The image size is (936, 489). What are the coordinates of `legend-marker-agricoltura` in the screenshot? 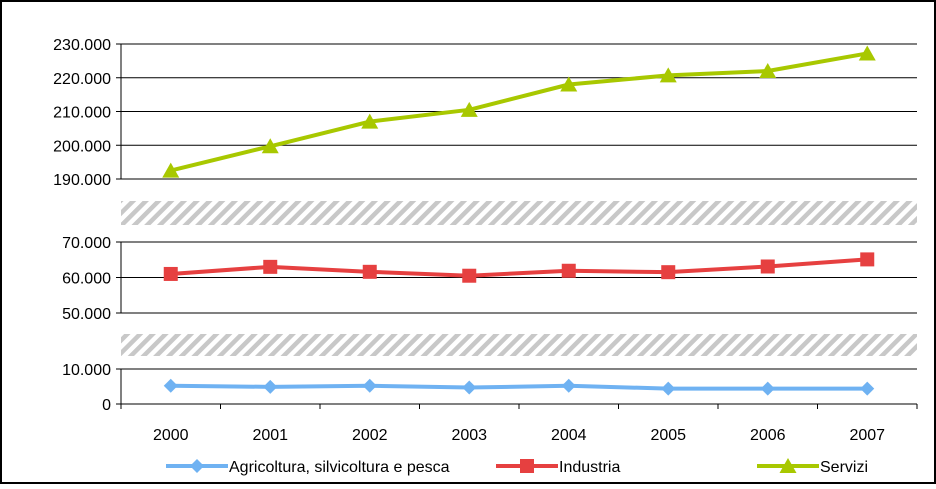 It's located at (197, 466).